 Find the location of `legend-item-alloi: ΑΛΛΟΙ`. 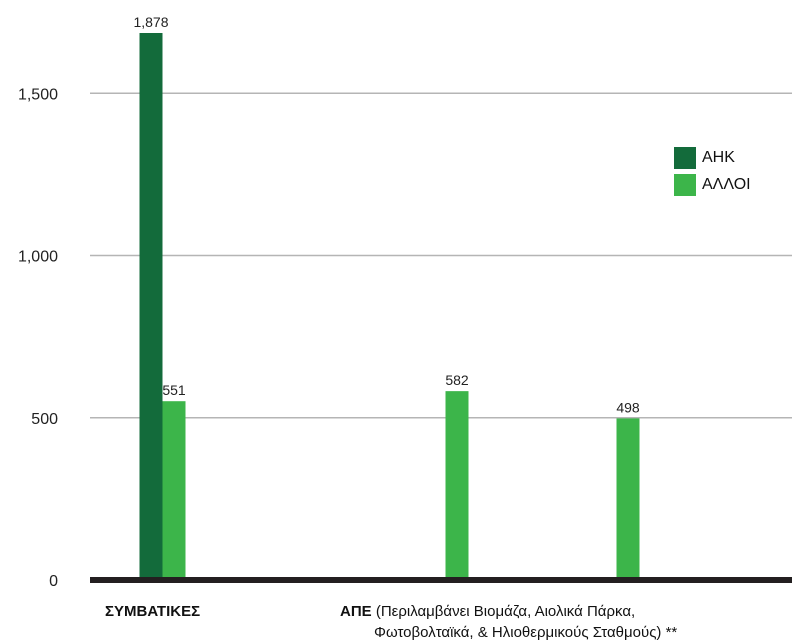

legend-item-alloi: ΑΛΛΟΙ is located at coordinates (712, 184).